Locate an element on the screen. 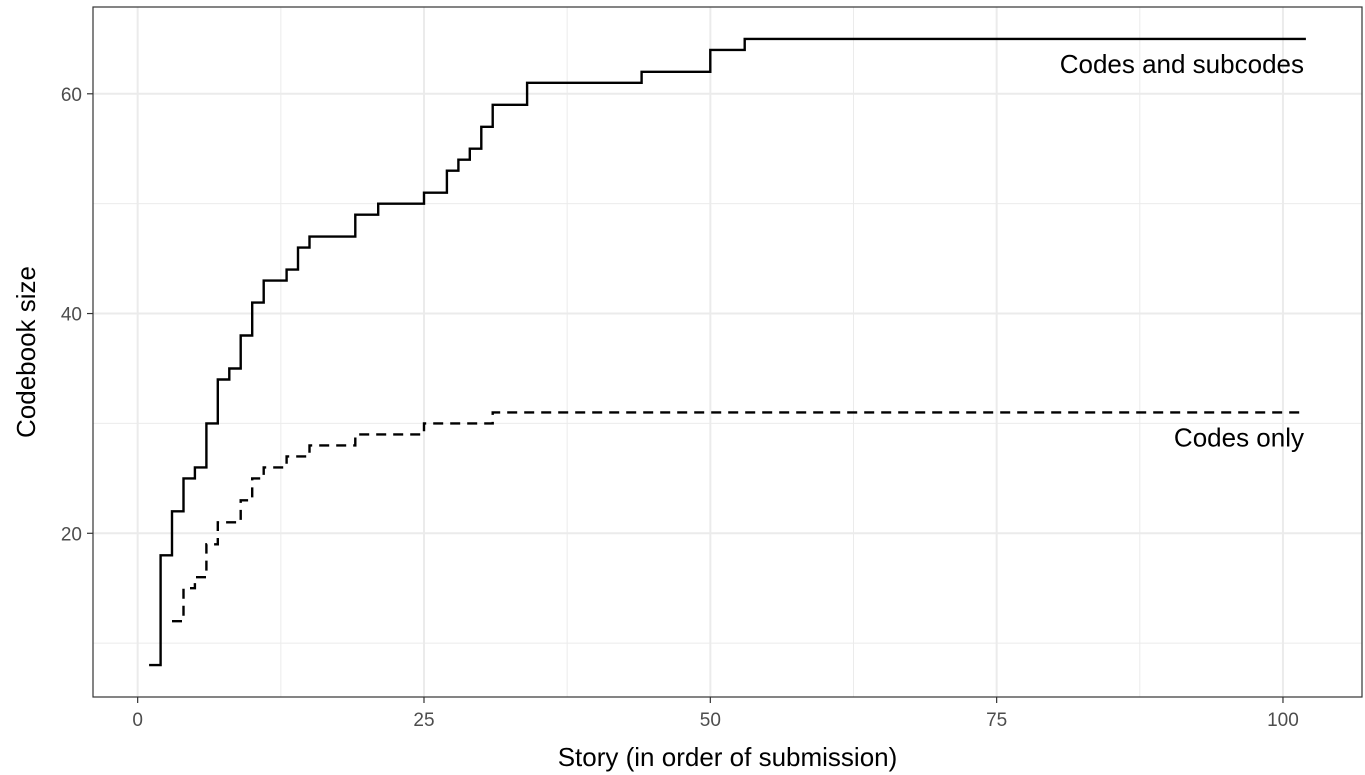 The width and height of the screenshot is (1365, 775). y-tick-label: 20 is located at coordinates (71, 534).